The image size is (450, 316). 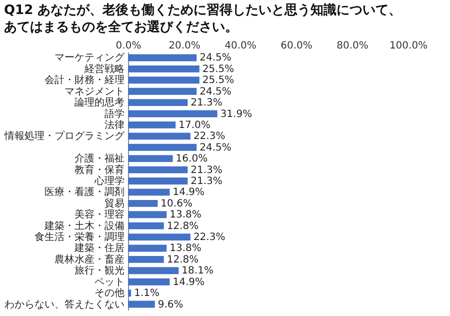 What do you see at coordinates (184, 46) in the screenshot?
I see `x-tick-label: 20.0%` at bounding box center [184, 46].